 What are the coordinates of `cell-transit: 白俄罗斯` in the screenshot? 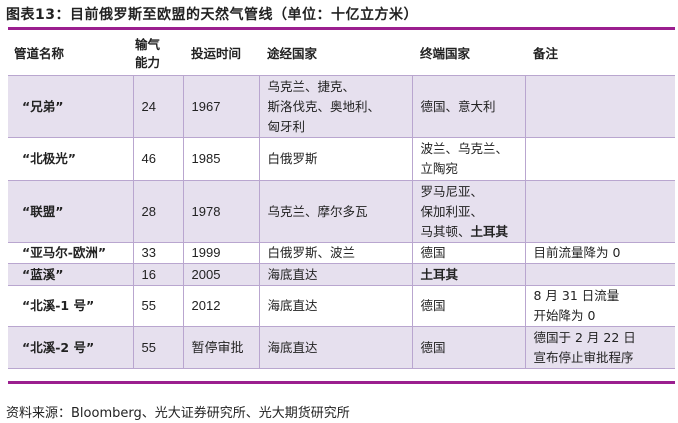 It's located at (335, 159).